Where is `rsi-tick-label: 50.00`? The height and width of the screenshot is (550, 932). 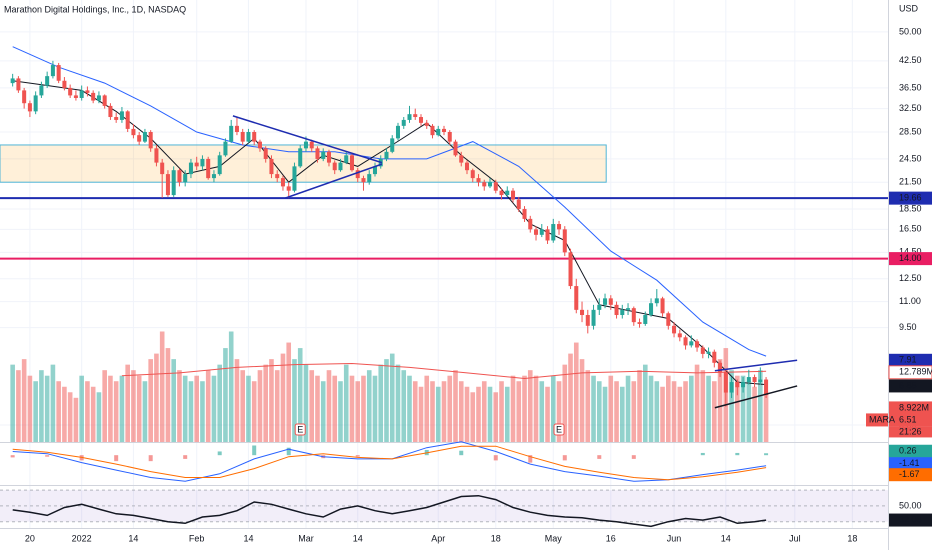 rsi-tick-label: 50.00 is located at coordinates (910, 505).